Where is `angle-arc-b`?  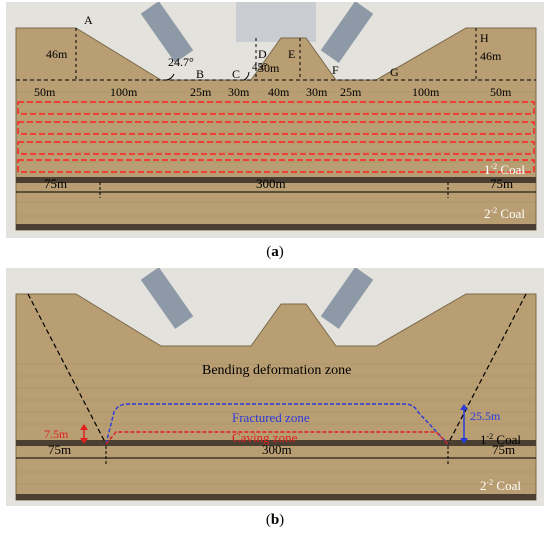
angle-arc-b is located at coordinates (170, 77).